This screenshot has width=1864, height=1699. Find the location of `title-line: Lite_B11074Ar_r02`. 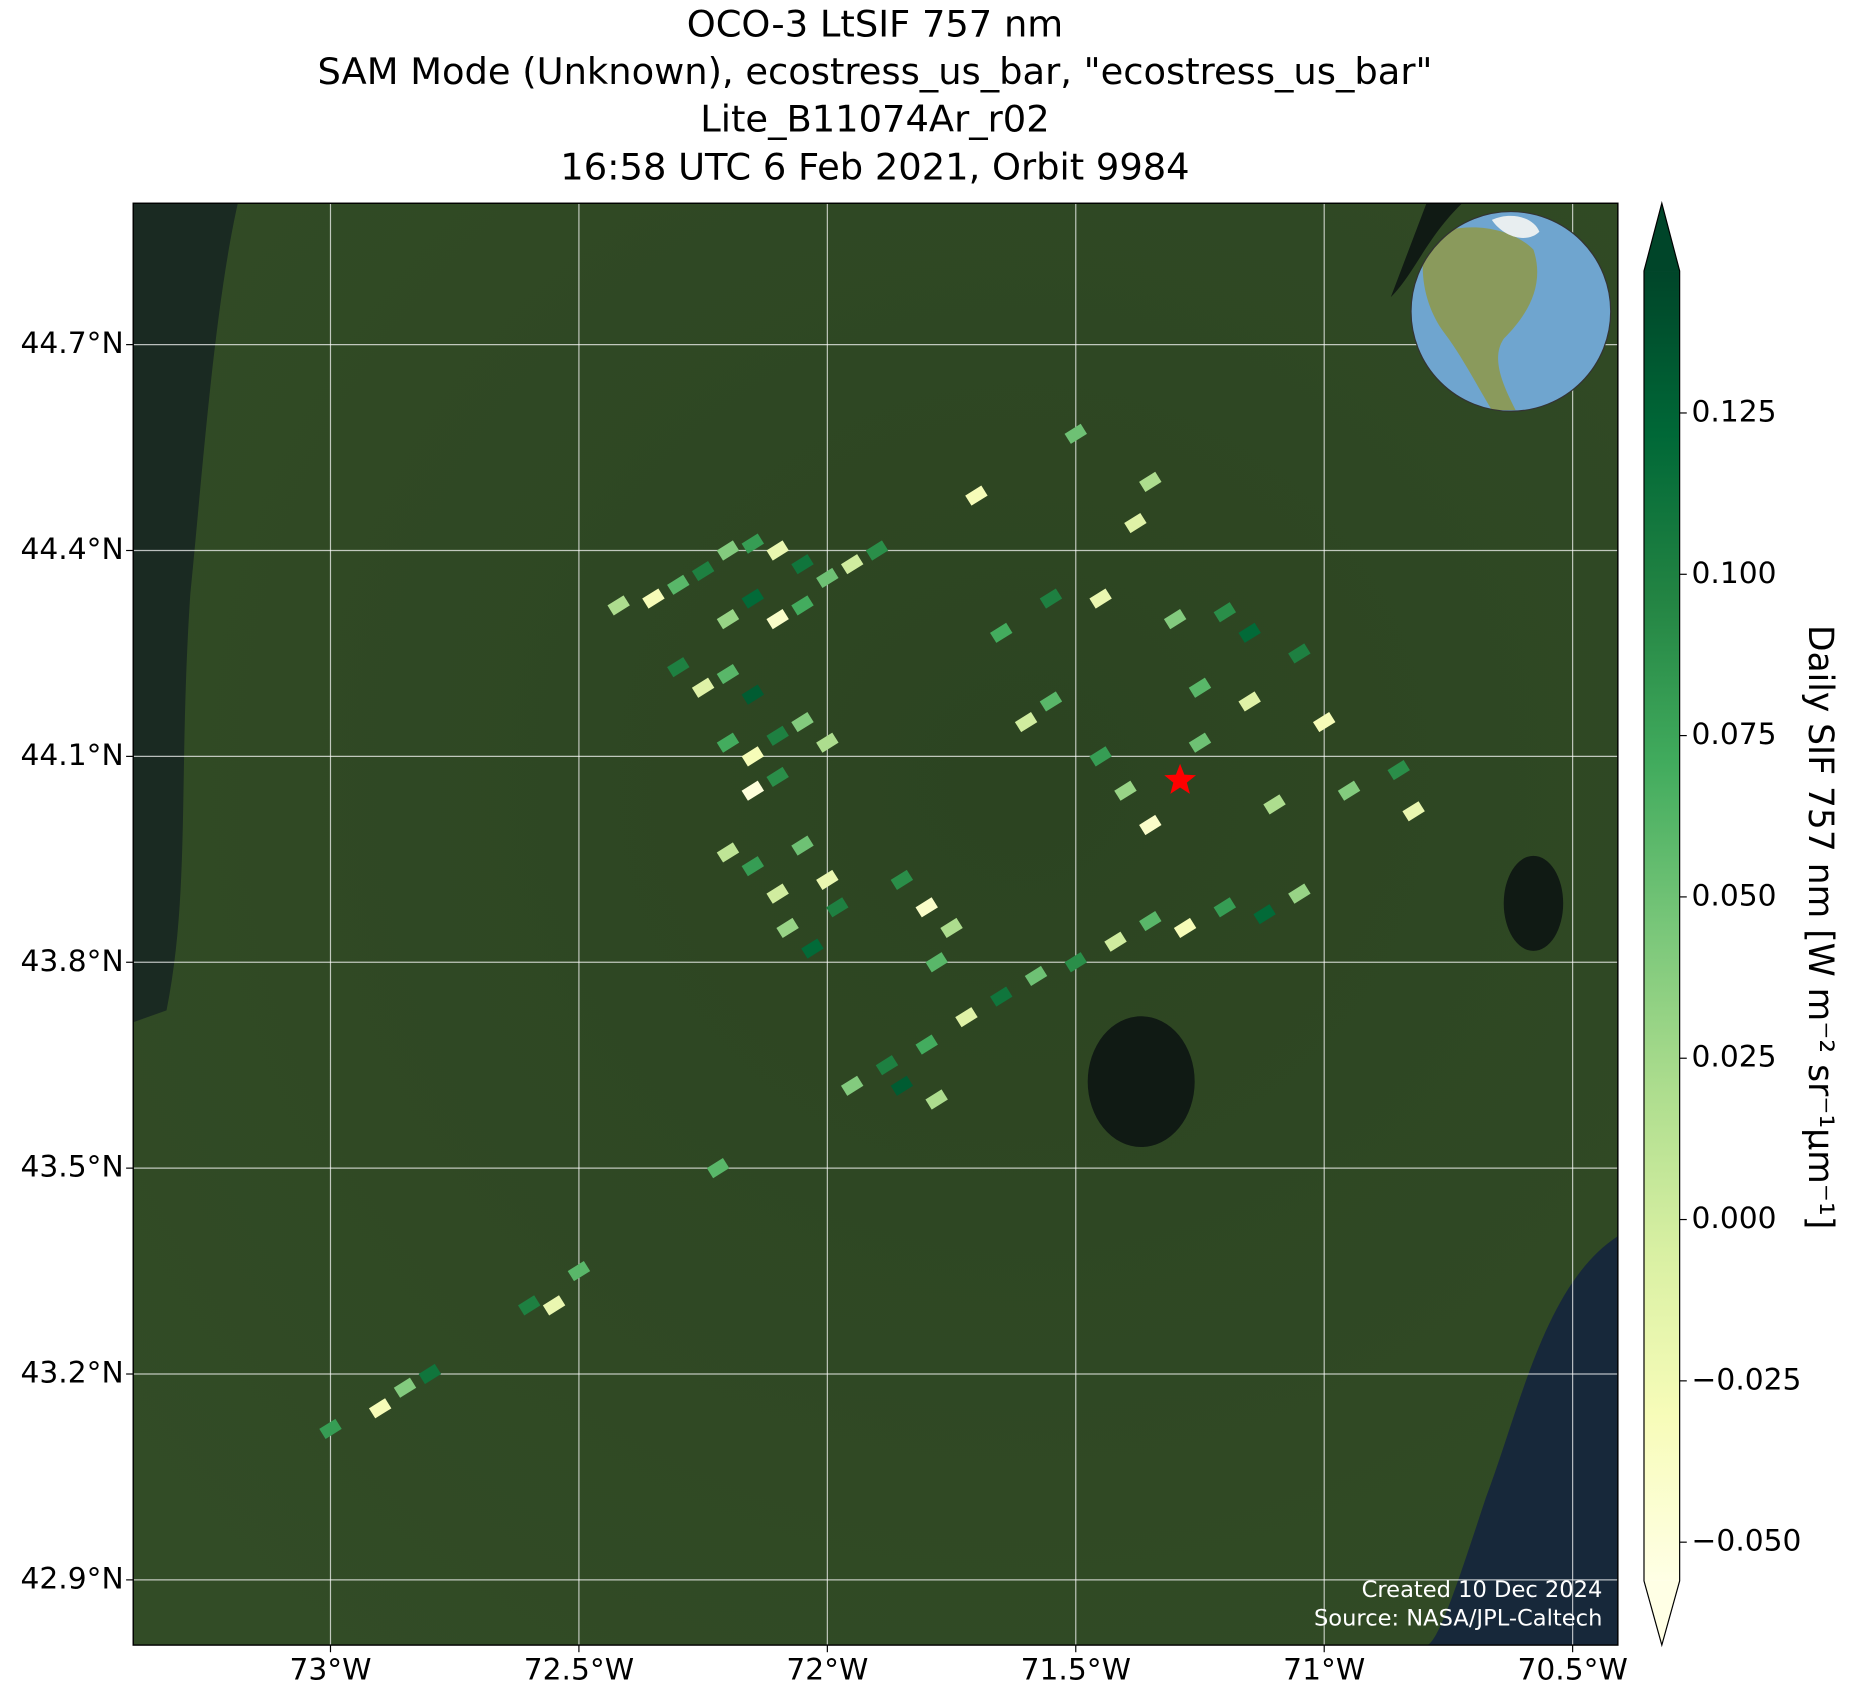

title-line: Lite_B11074Ar_r02 is located at coordinates (874, 119).